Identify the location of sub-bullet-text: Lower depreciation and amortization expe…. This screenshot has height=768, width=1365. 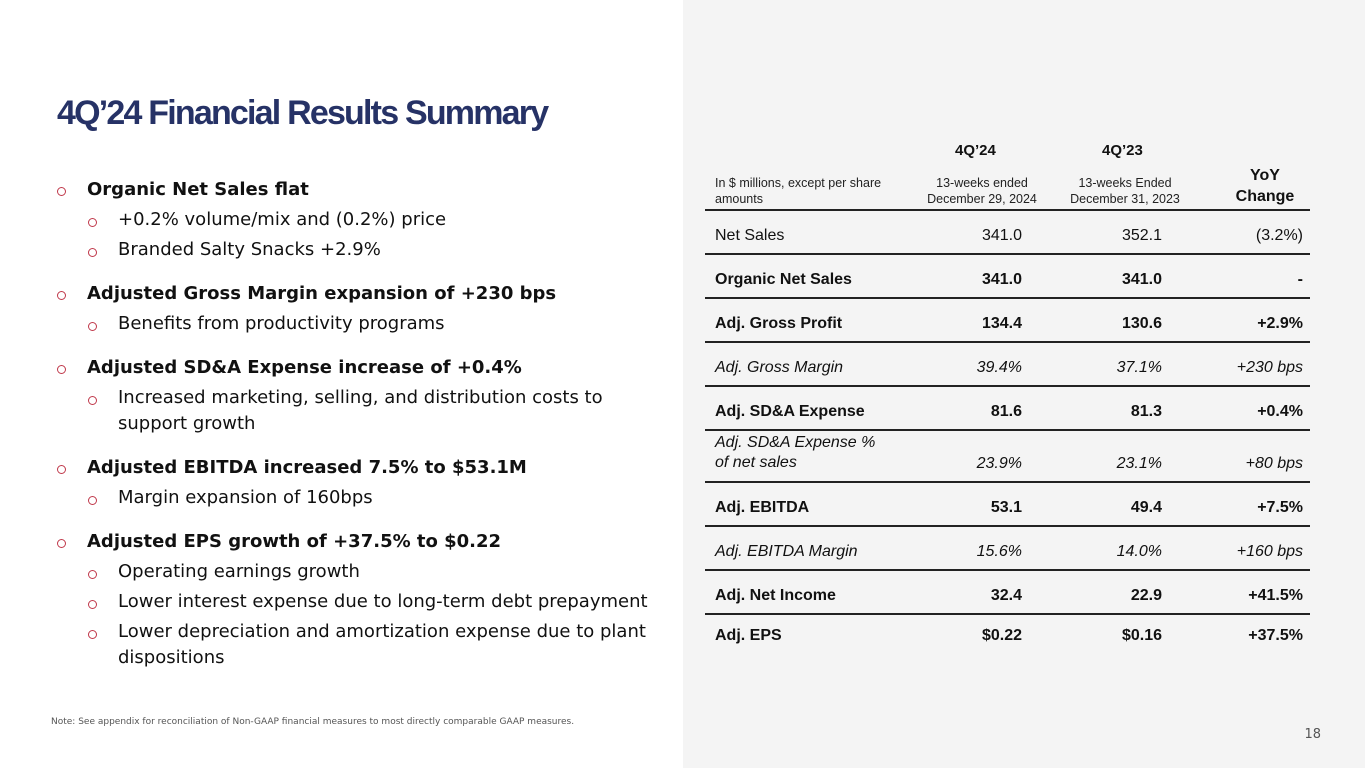
(382, 644).